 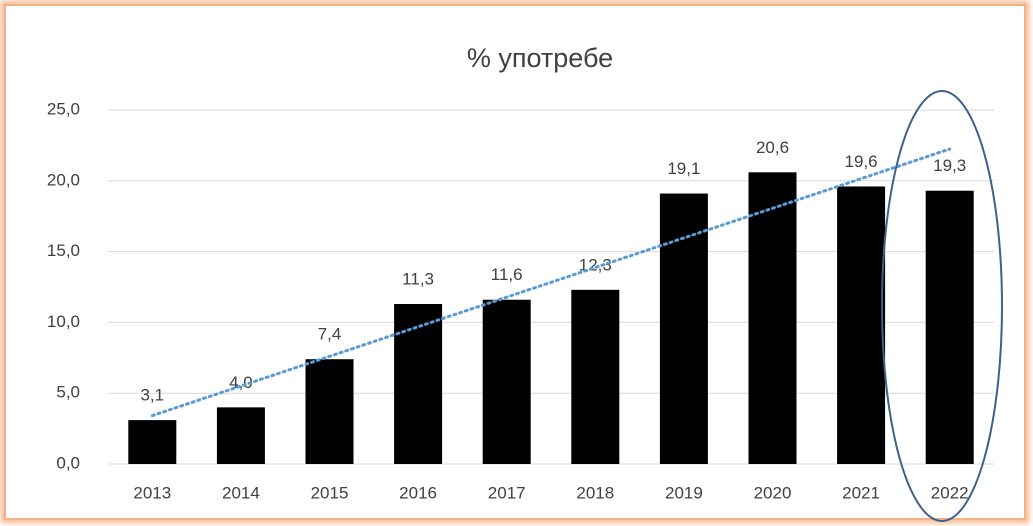 I want to click on value-label: 3,1, so click(x=152, y=395).